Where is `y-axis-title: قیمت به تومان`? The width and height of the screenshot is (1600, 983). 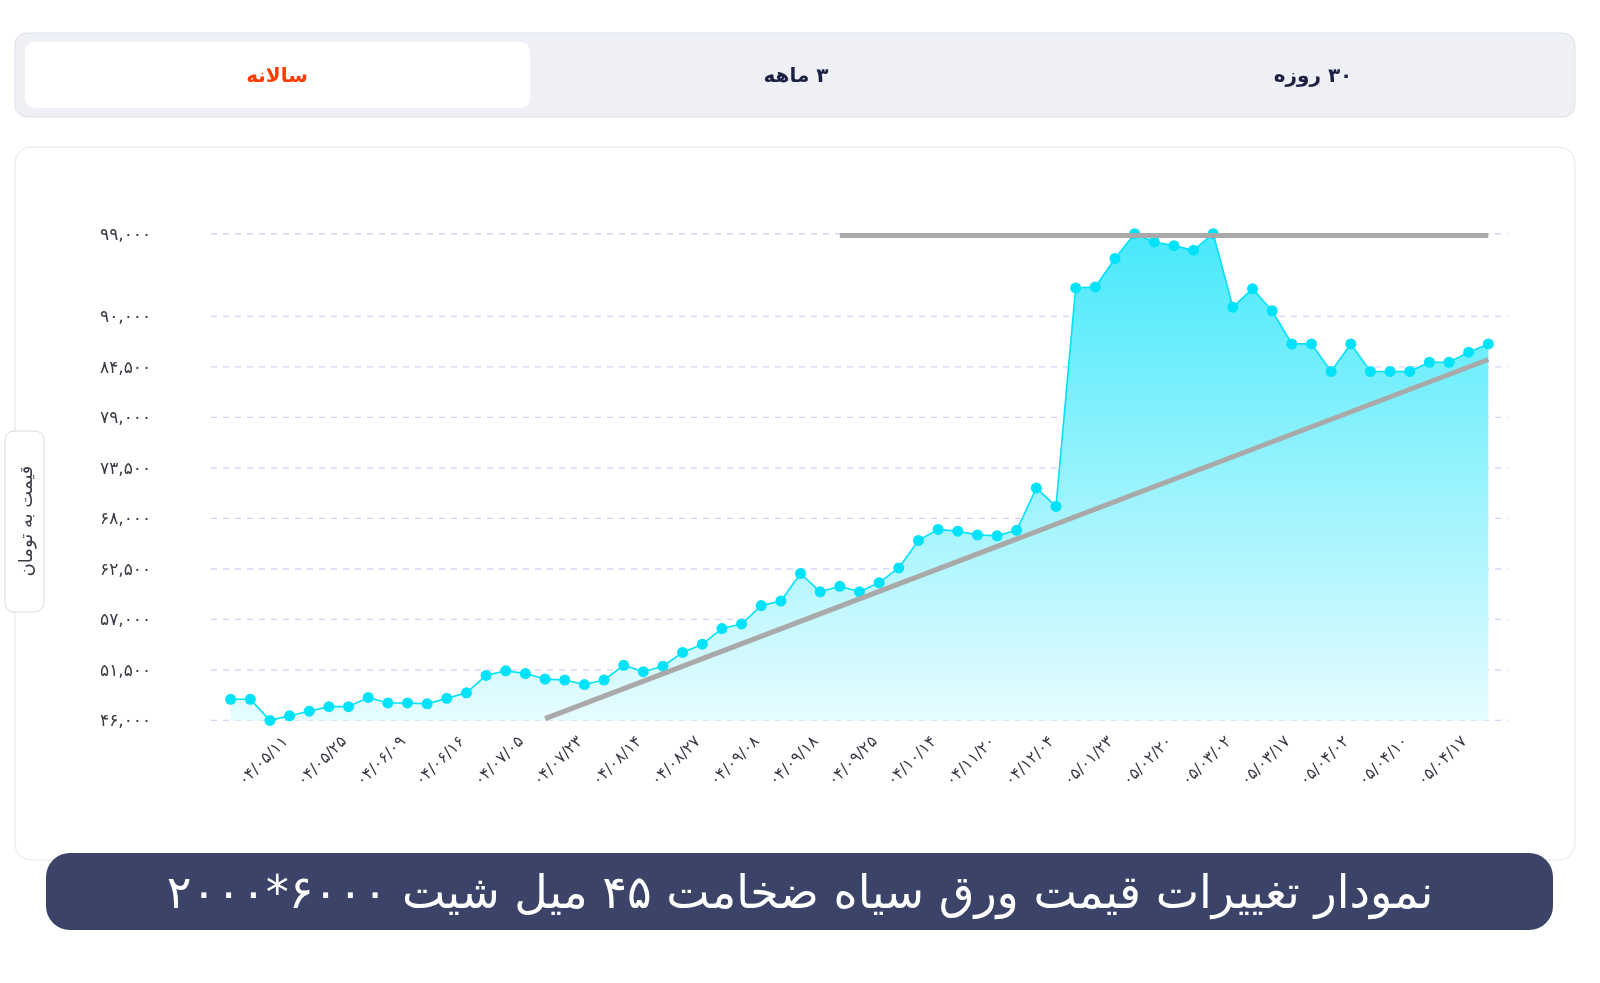
y-axis-title: قیمت به تومان is located at coordinates (25, 521).